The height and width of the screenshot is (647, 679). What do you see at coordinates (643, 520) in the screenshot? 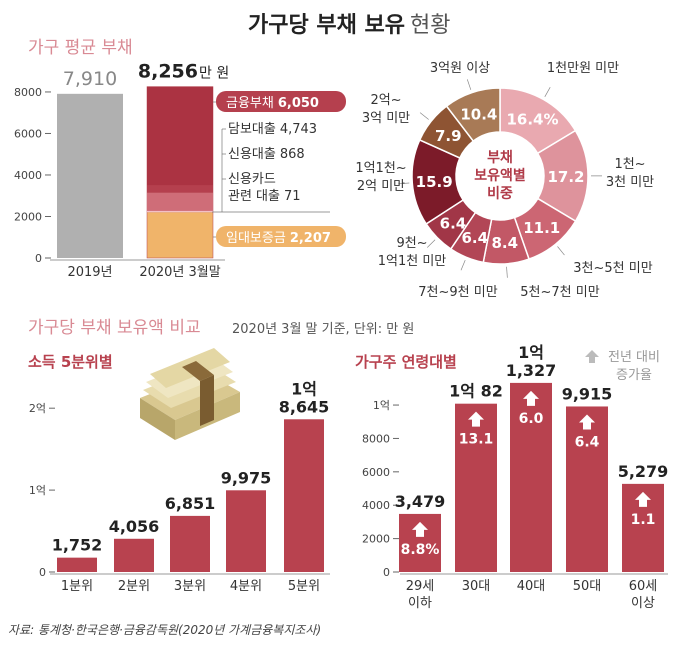
I see `growth-label: 1.1` at bounding box center [643, 520].